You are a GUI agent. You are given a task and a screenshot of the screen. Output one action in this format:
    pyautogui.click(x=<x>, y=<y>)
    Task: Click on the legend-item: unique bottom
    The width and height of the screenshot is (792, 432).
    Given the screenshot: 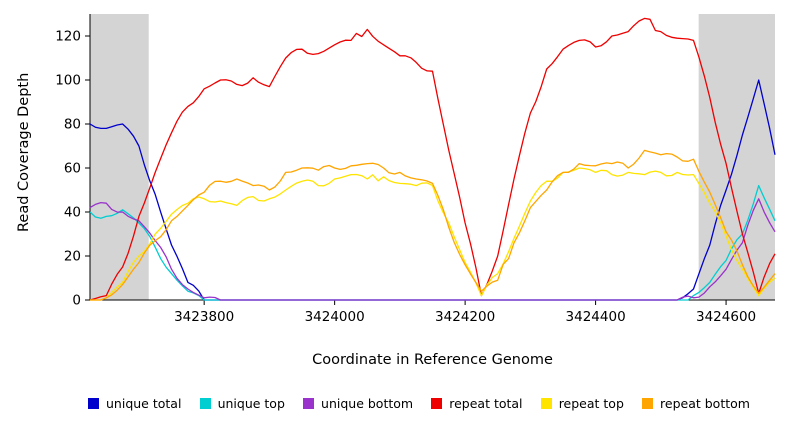 What is the action you would take?
    pyautogui.click(x=358, y=403)
    